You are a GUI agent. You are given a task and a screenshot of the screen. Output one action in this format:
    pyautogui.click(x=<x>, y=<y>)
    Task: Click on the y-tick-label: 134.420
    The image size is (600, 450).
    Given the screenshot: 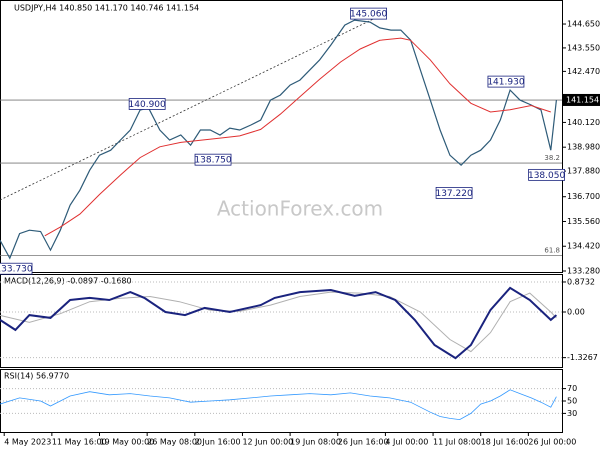 What is the action you would take?
    pyautogui.click(x=583, y=246)
    